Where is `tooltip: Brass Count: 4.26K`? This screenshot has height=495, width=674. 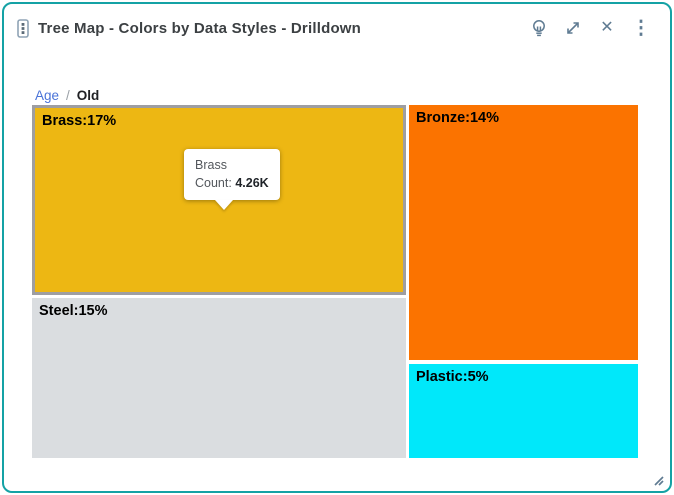 tooltip: Brass Count: 4.26K is located at coordinates (232, 179).